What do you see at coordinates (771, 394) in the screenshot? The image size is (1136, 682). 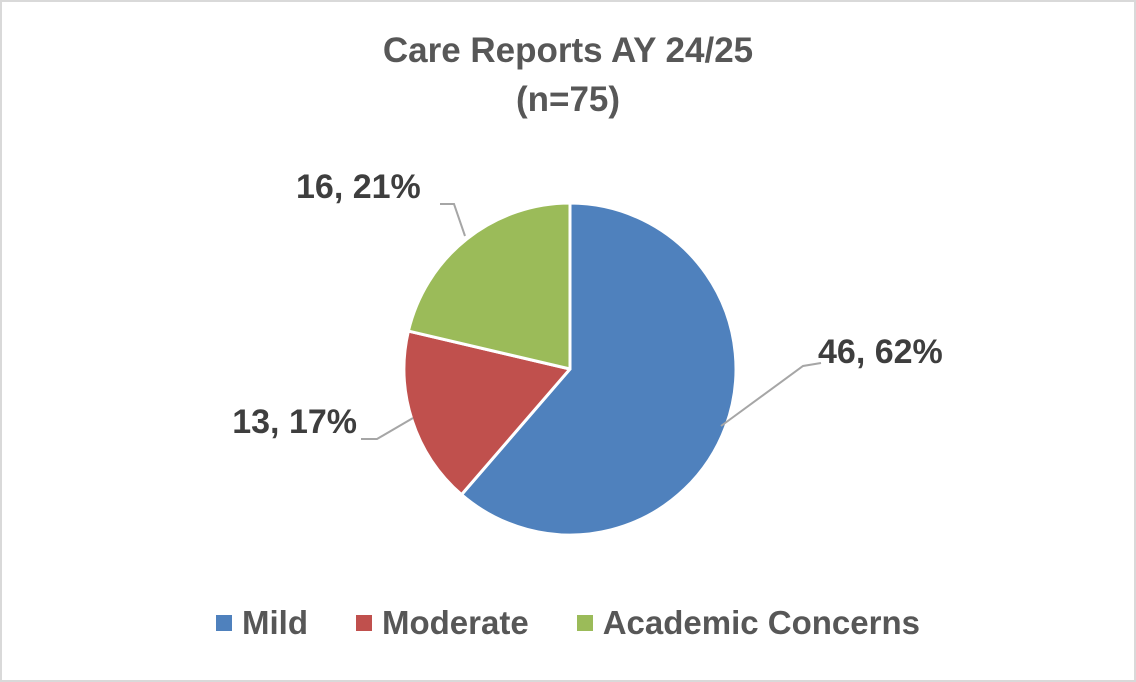 I see `leader-line-mild` at bounding box center [771, 394].